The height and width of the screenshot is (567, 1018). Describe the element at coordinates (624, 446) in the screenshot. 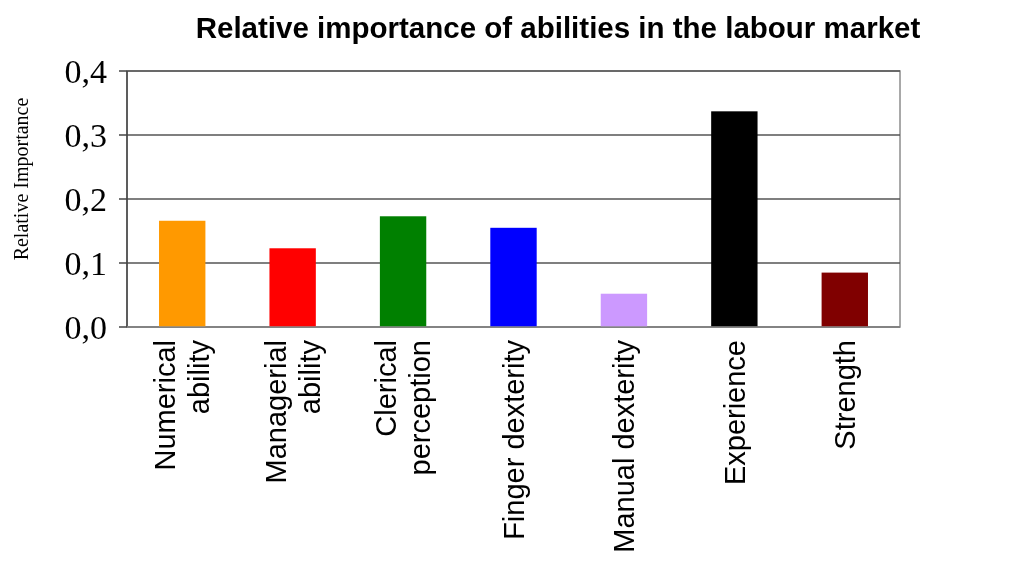

I see `x-tick-label: Manual dexterity` at that location.